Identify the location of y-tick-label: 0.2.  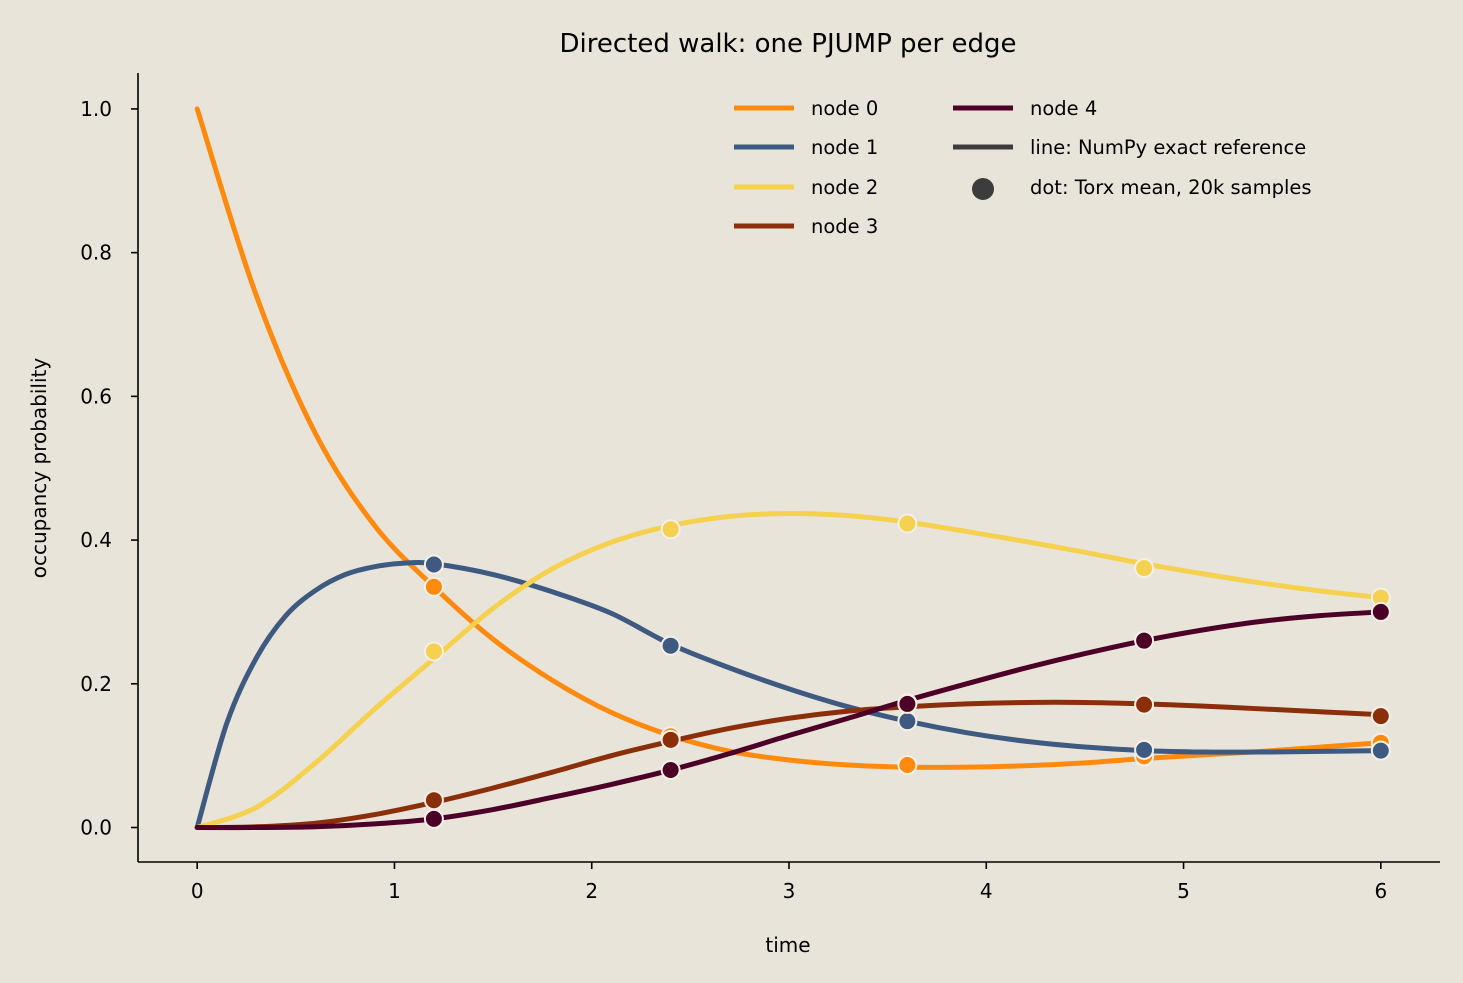
(96, 684).